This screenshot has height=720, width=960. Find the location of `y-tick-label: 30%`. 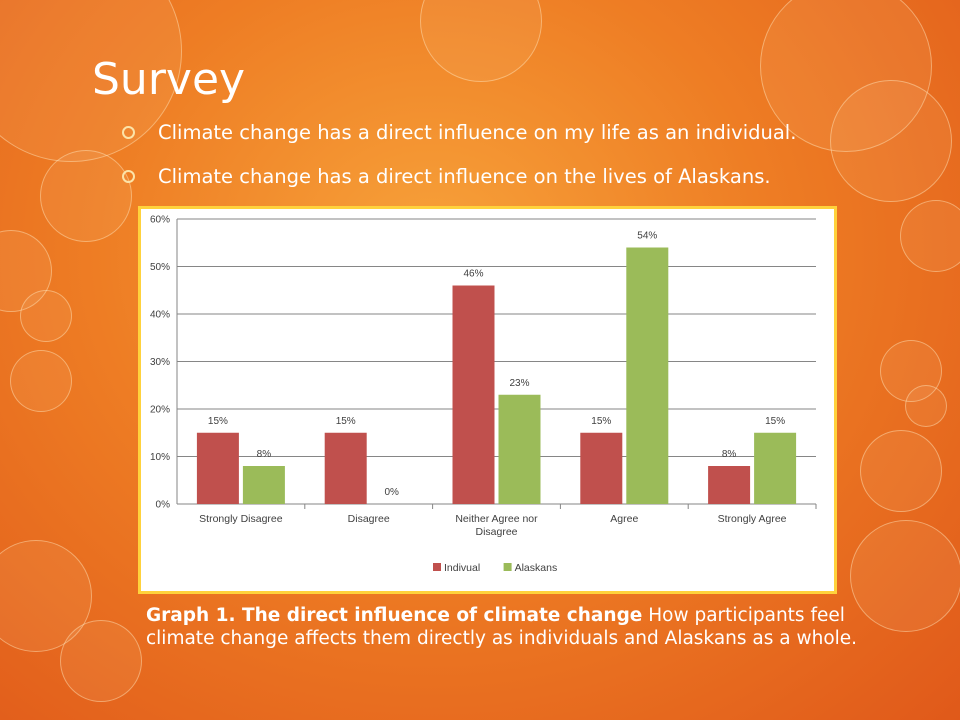

y-tick-label: 30% is located at coordinates (160, 362).